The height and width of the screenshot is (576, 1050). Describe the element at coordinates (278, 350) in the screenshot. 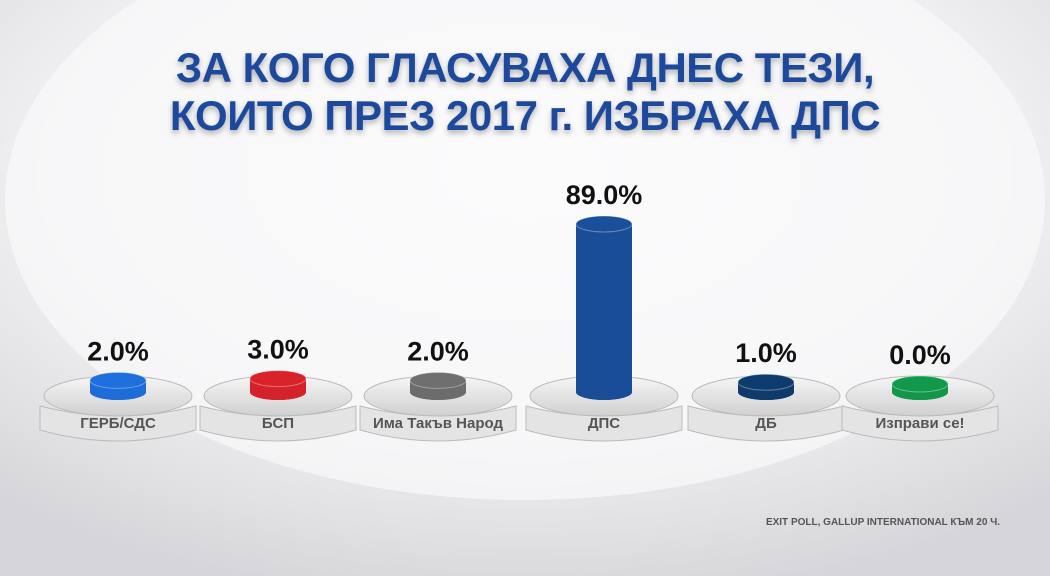

I see `value-label: 3.0%` at that location.